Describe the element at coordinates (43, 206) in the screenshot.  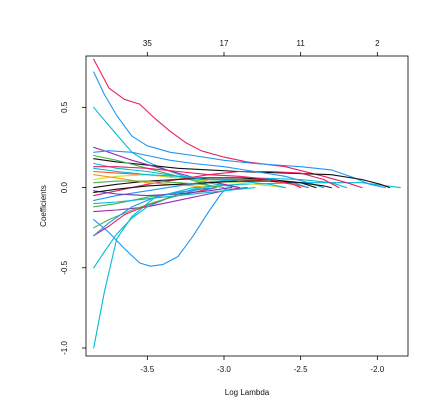
I see `y-axis-title: Coefficients` at that location.